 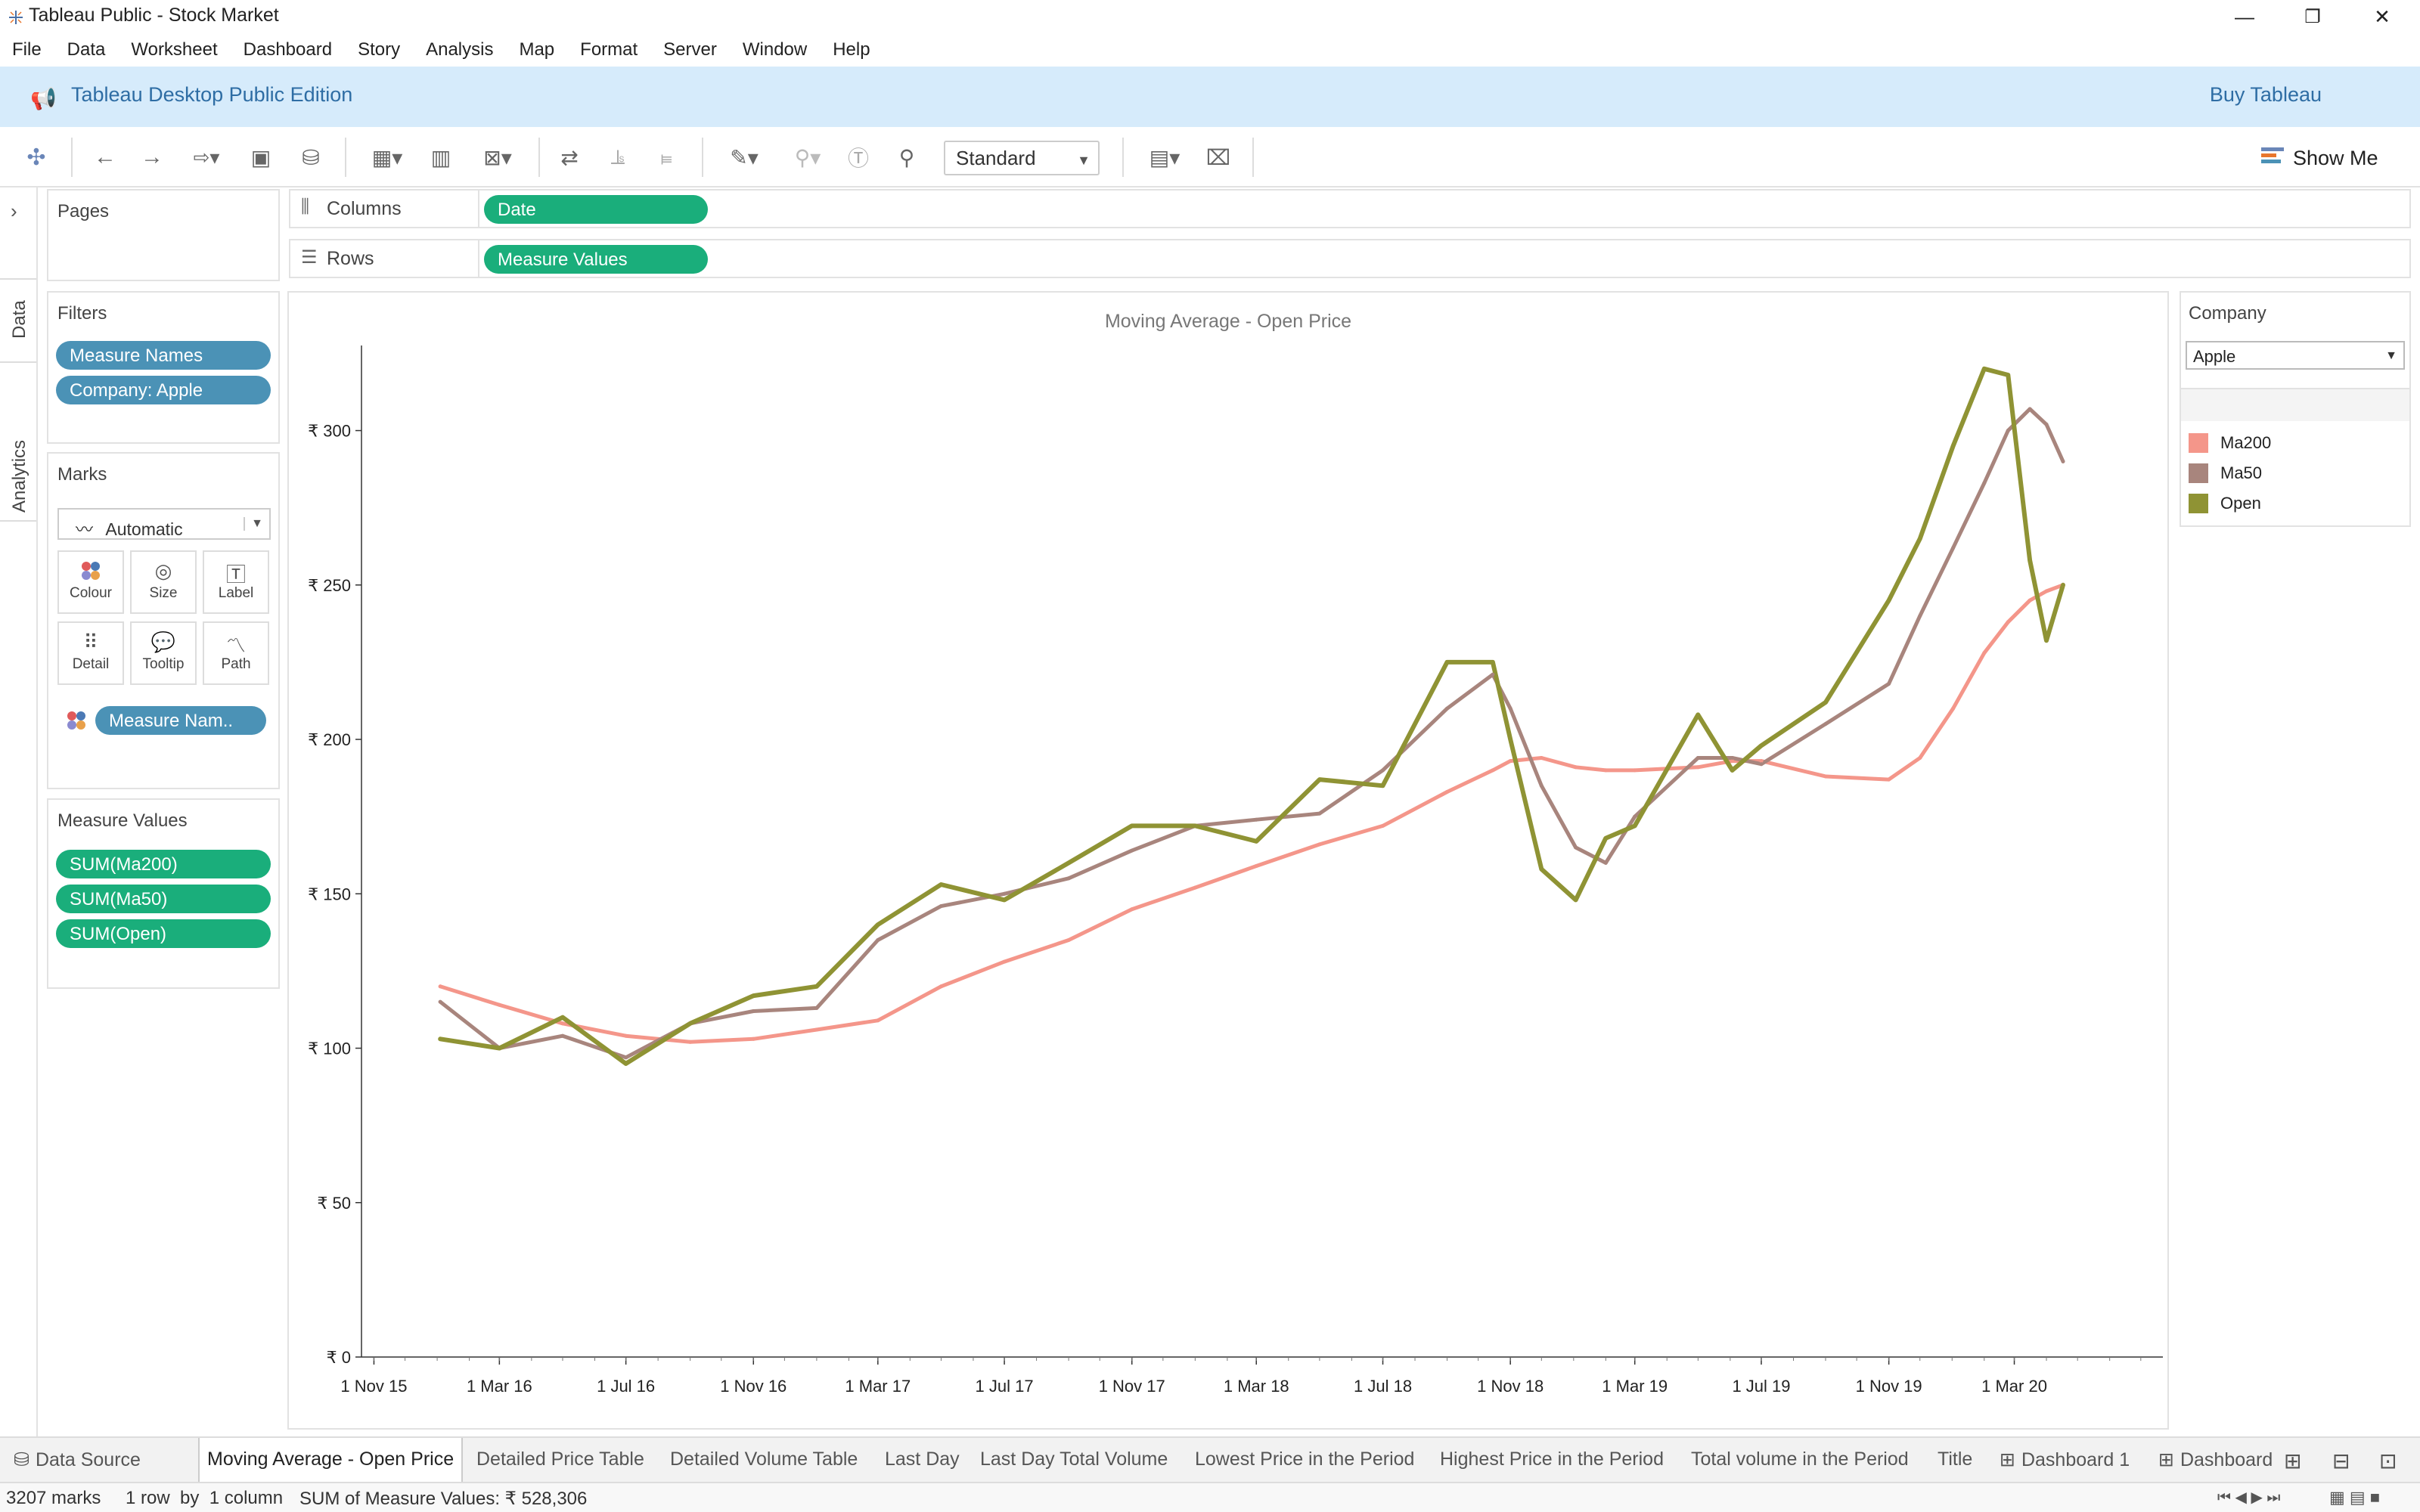 What do you see at coordinates (152, 156) in the screenshot?
I see `redo-icon: →` at bounding box center [152, 156].